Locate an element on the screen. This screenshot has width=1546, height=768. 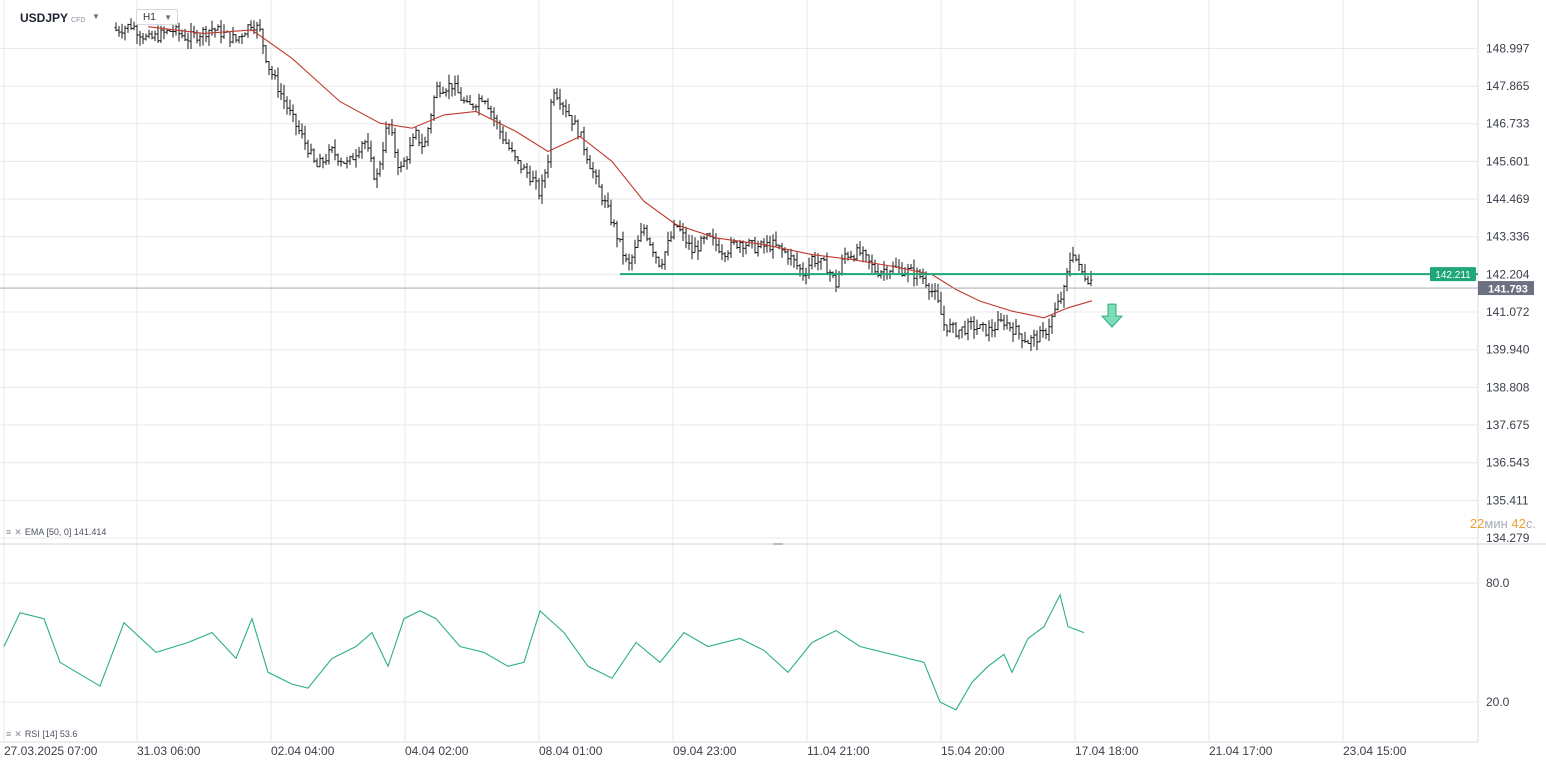
ema-value: 141.414 is located at coordinates (90, 532).